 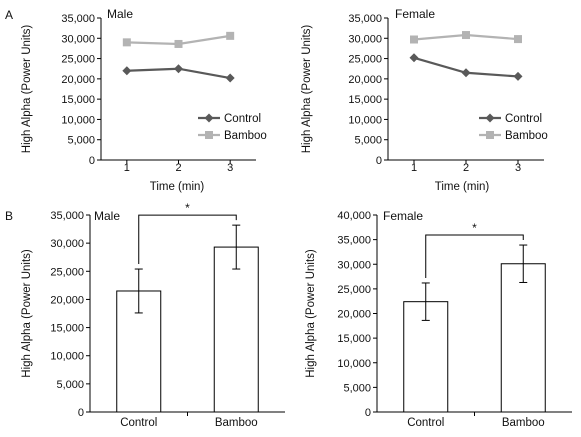 I want to click on panel-label-b: B, so click(x=9, y=216).